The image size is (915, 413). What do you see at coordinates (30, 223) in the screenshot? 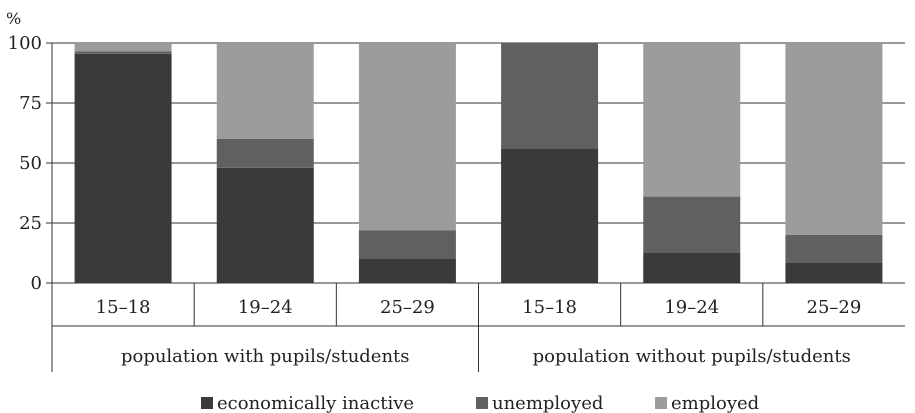
I see `y-tick-label: 25` at bounding box center [30, 223].